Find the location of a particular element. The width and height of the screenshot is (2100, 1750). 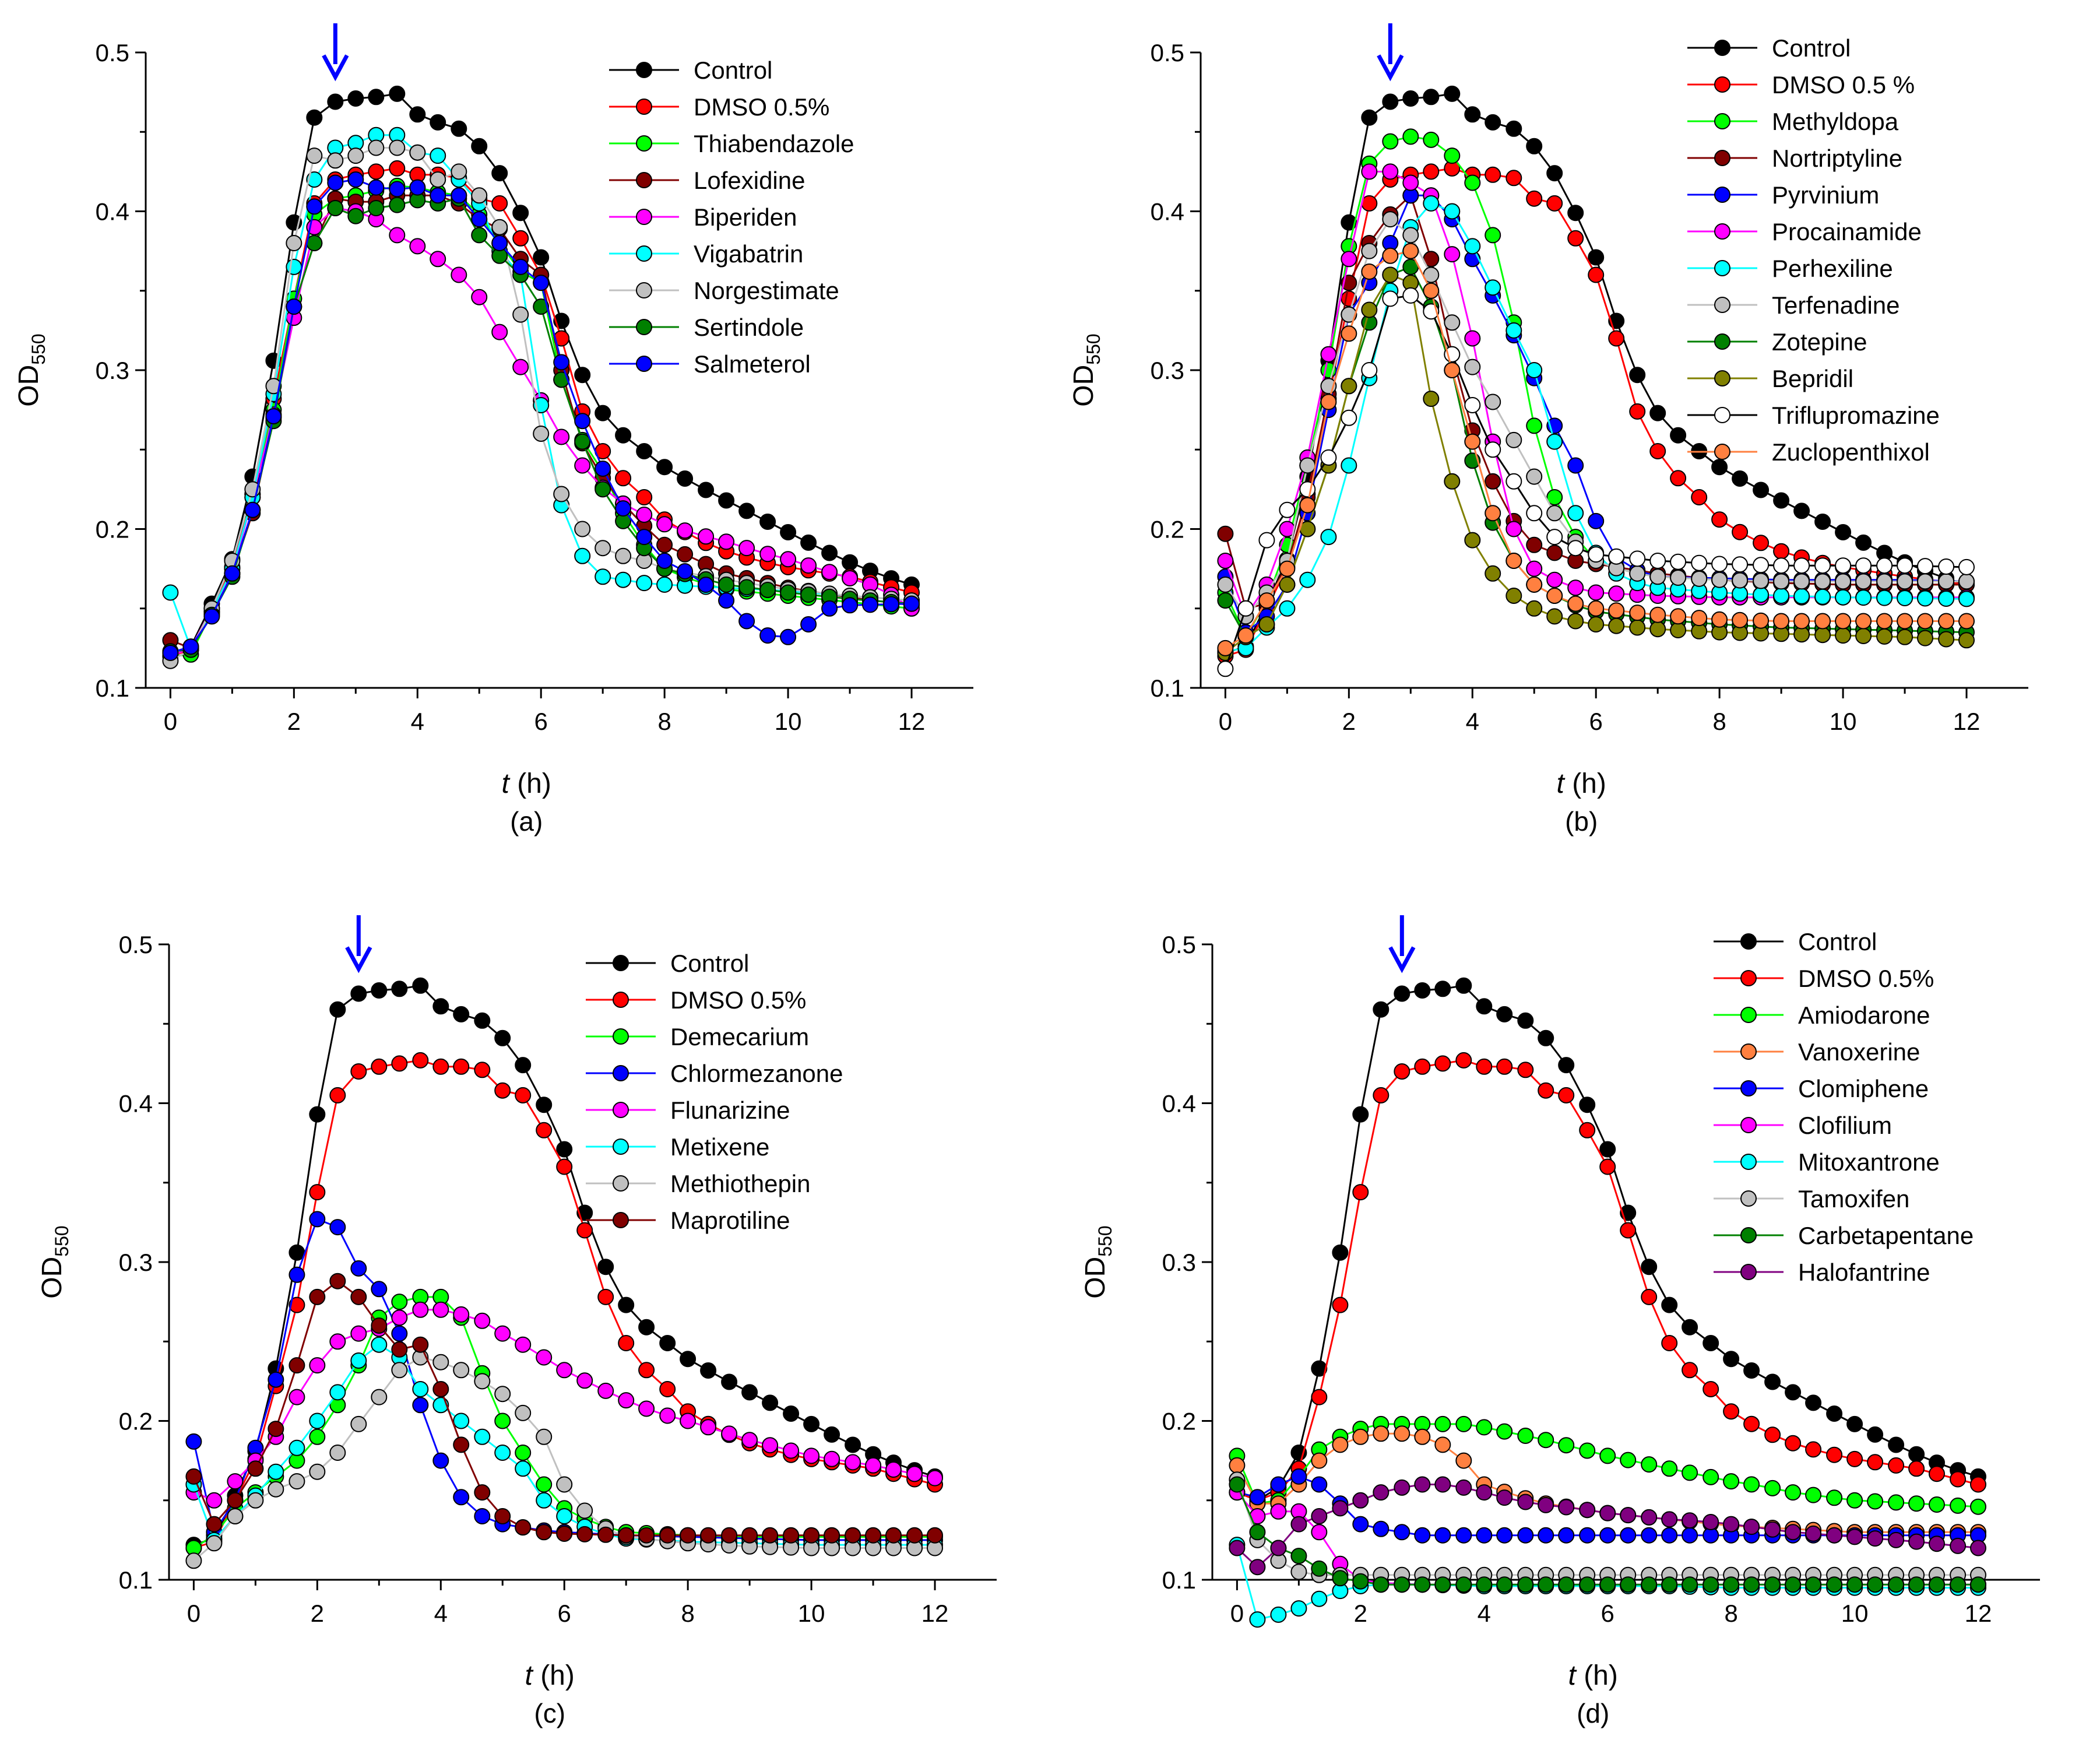

x-tick-label: 4 is located at coordinates (1472, 722).